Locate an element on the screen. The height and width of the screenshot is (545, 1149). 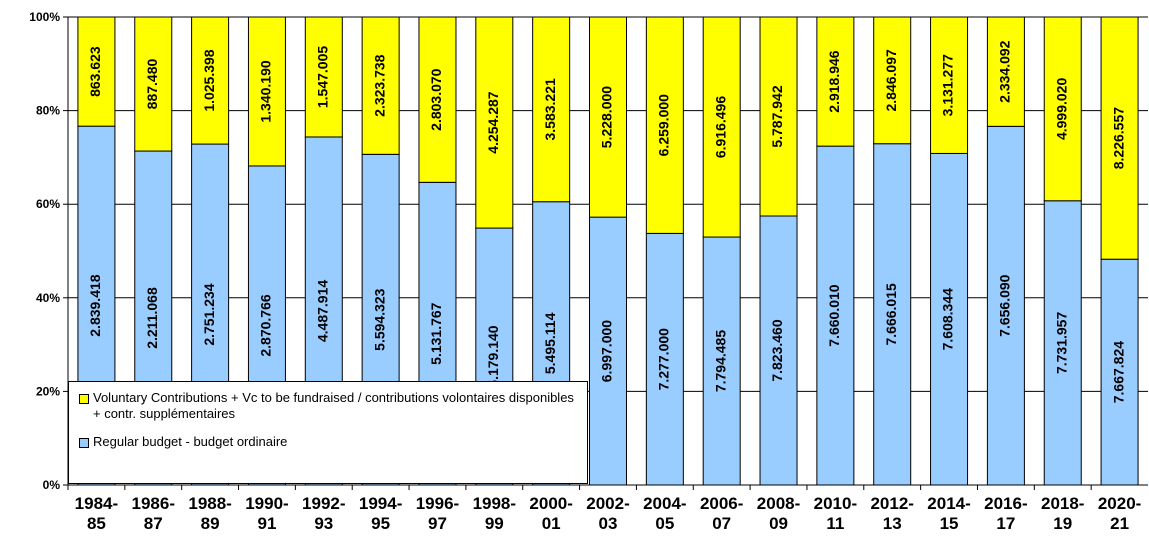
data-label: 2.323.738 is located at coordinates (379, 85).